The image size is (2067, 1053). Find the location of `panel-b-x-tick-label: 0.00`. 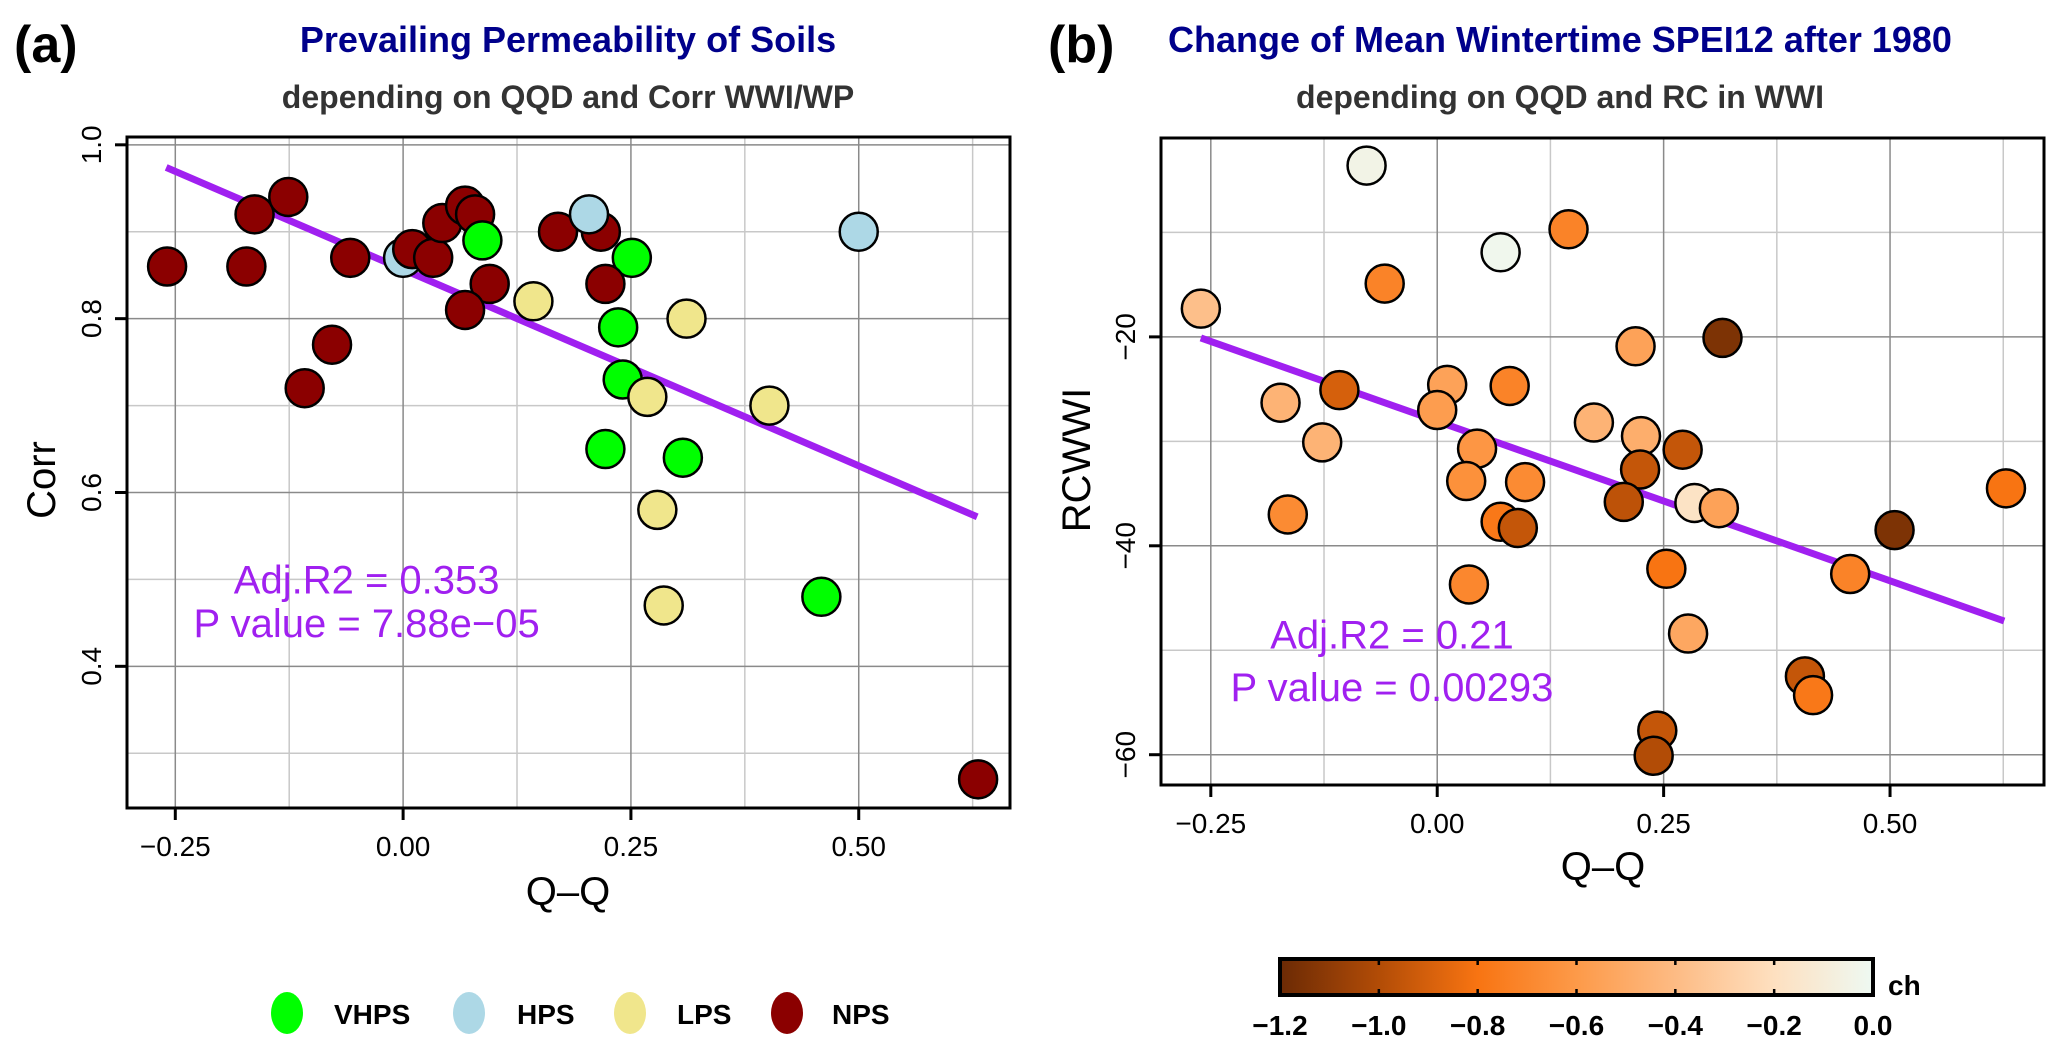

panel-b-x-tick-label: 0.00 is located at coordinates (1437, 823).